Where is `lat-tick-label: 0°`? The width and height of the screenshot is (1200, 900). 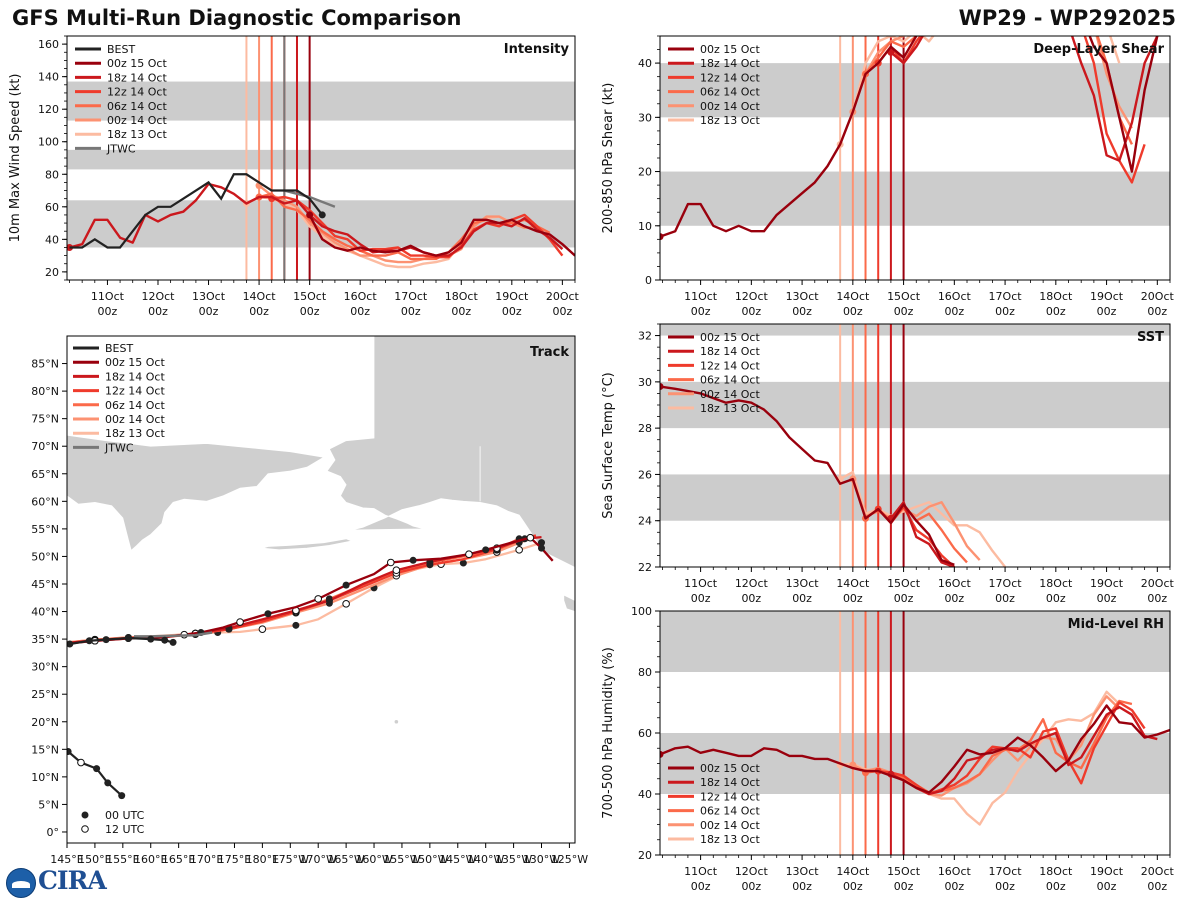 lat-tick-label: 0° is located at coordinates (53, 832).